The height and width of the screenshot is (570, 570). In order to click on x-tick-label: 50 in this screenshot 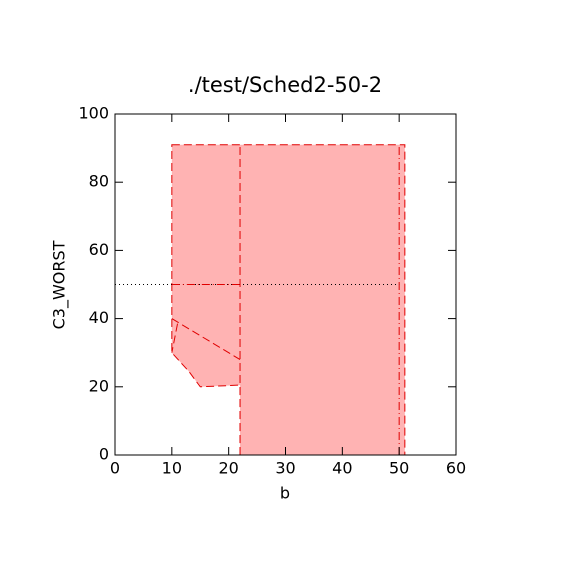, I will do `click(399, 468)`.